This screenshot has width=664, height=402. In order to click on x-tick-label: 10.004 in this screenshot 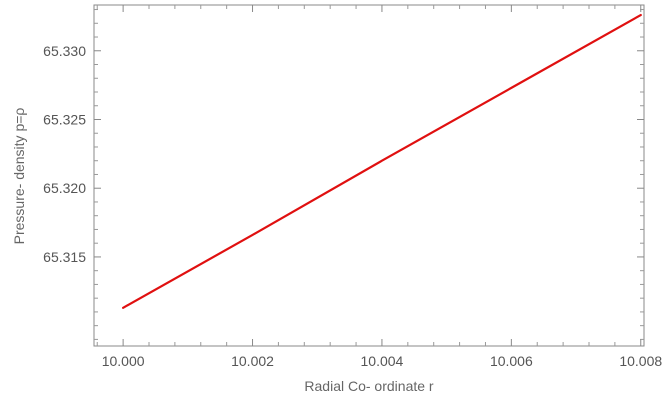, I will do `click(382, 361)`.